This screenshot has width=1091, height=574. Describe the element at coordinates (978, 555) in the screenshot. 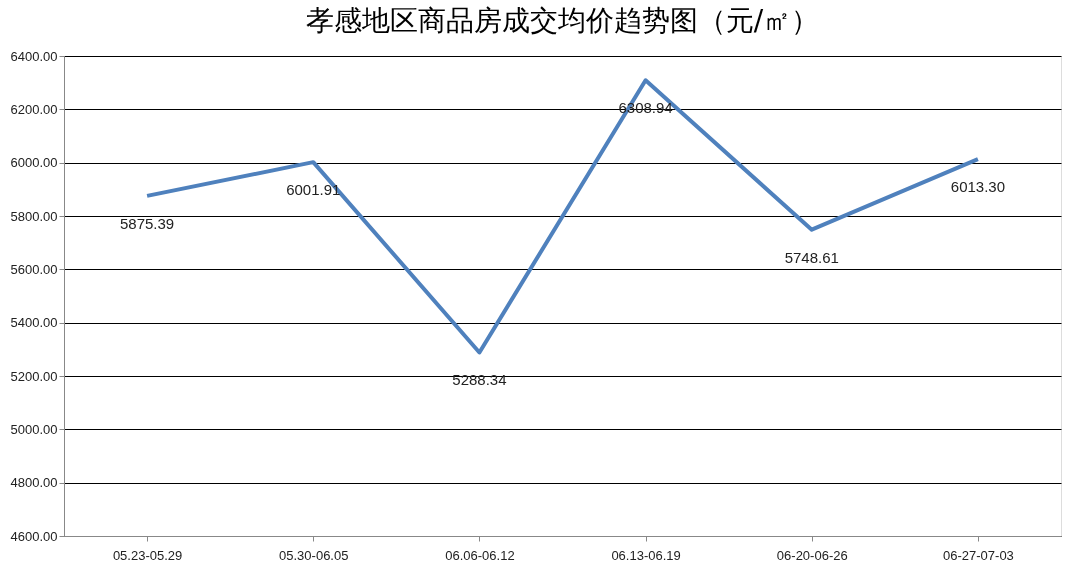

I see `x-tick-label: 06-27-07-03` at that location.